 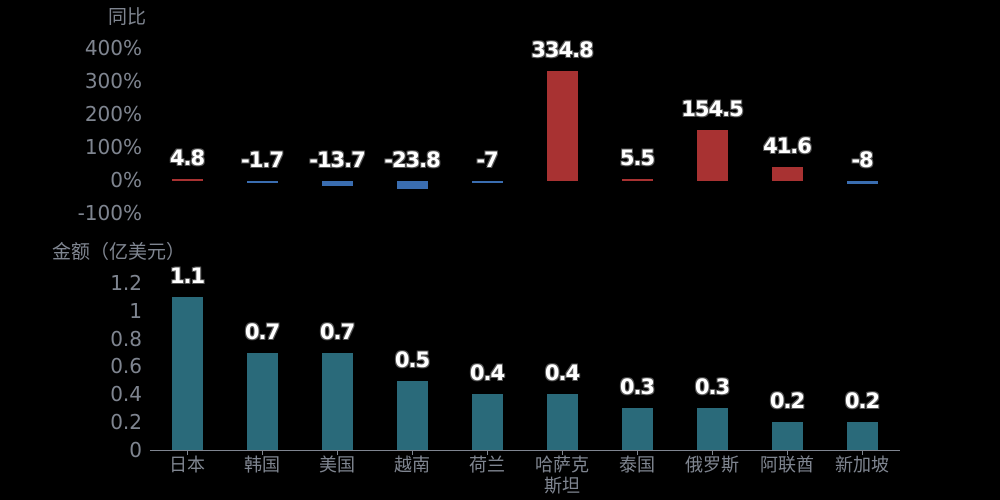 What do you see at coordinates (712, 465) in the screenshot?
I see `x-category-label: 俄罗斯` at bounding box center [712, 465].